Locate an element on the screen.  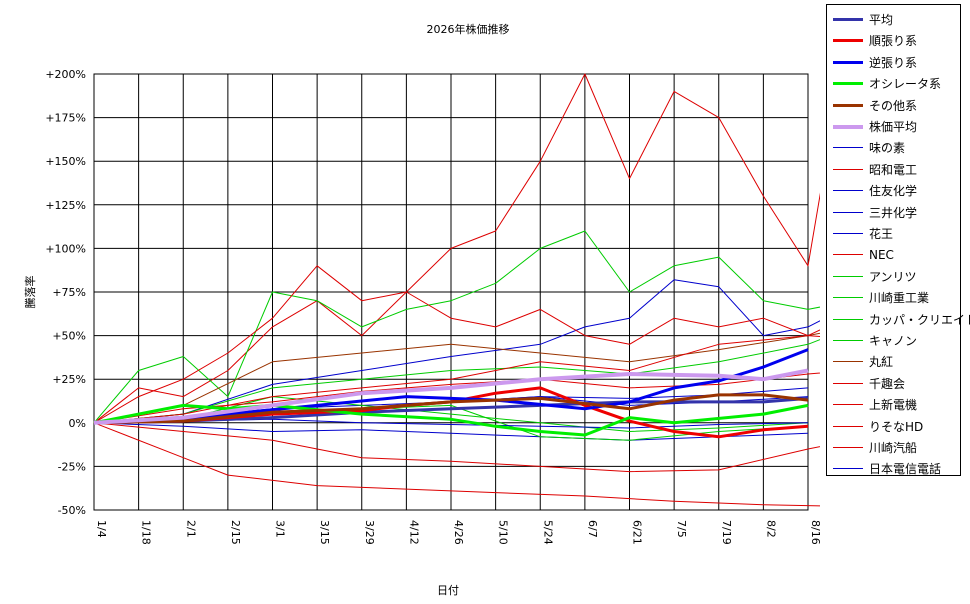
legend-item: 株価平均 is located at coordinates (875, 126).